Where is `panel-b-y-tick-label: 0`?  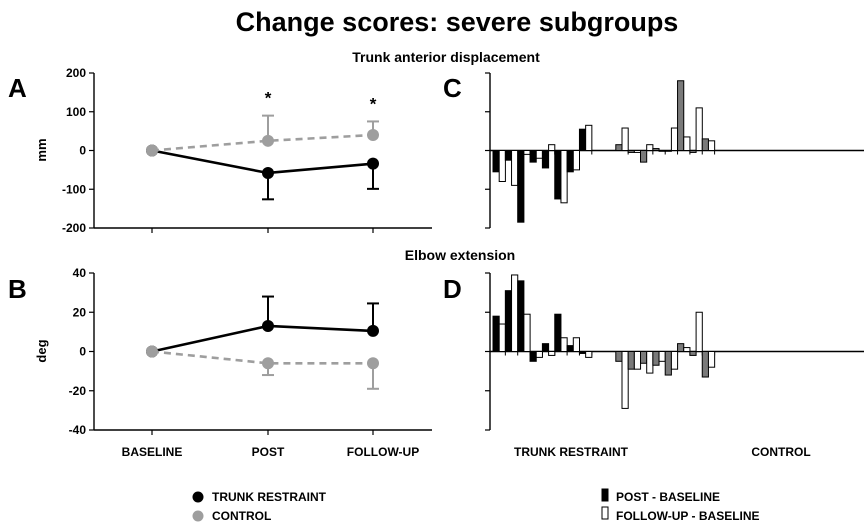 panel-b-y-tick-label: 0 is located at coordinates (82, 352).